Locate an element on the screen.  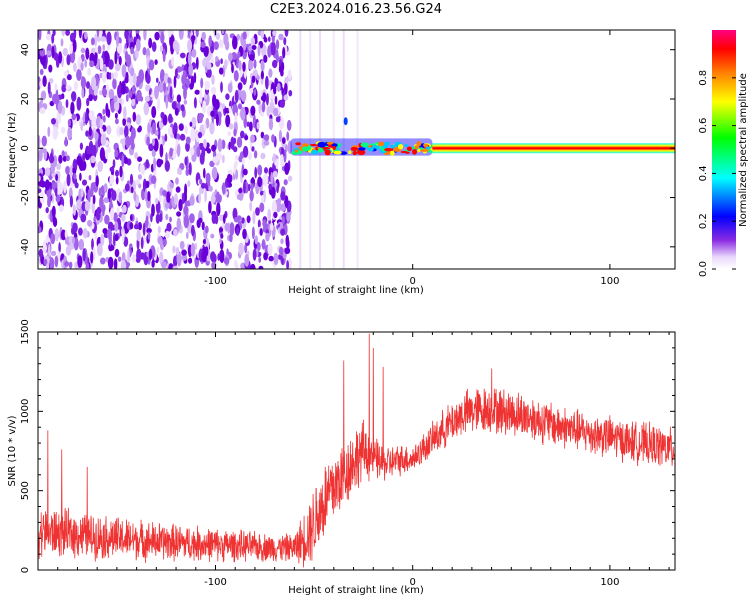
snr-y-tick-label: 1000 is located at coordinates (25, 411).